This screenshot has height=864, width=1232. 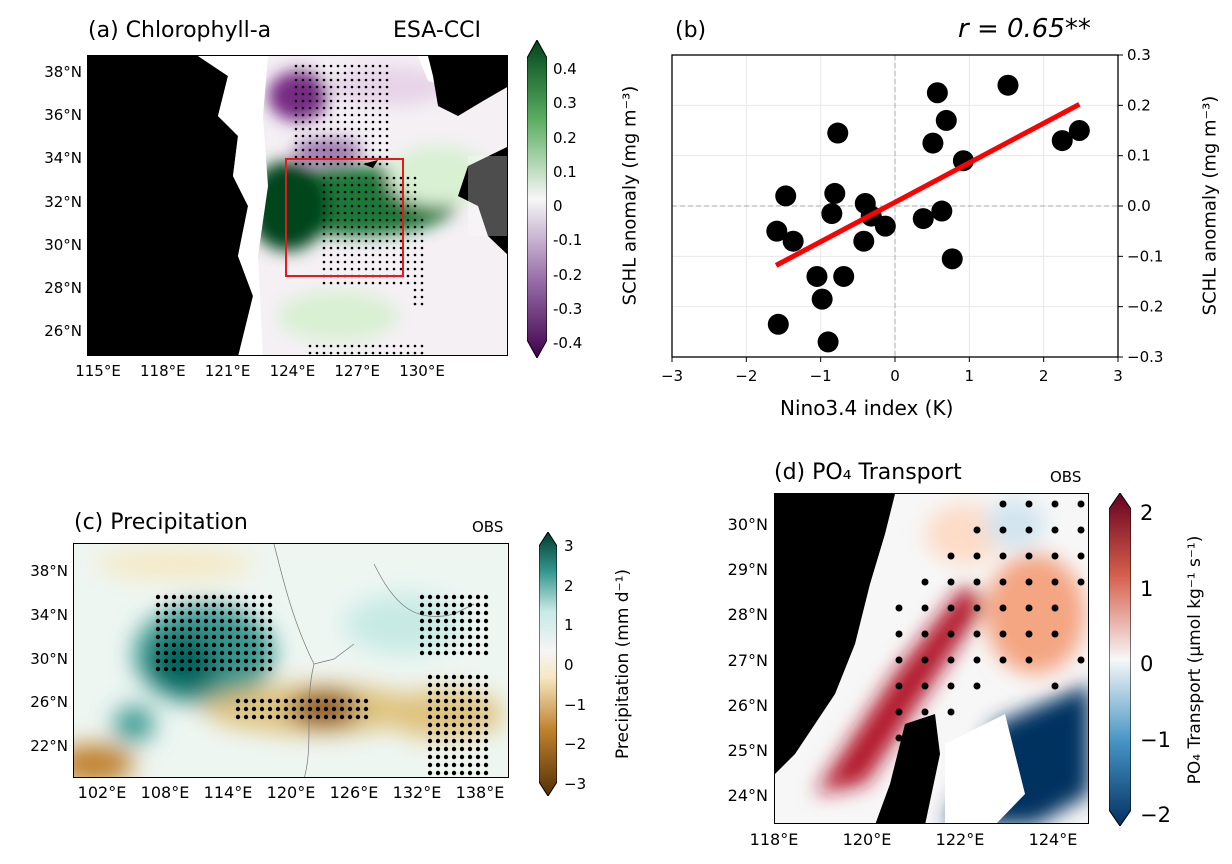 What do you see at coordinates (623, 664) in the screenshot?
I see `colorbar-c-label: Precipitation (mm d⁻¹)` at bounding box center [623, 664].